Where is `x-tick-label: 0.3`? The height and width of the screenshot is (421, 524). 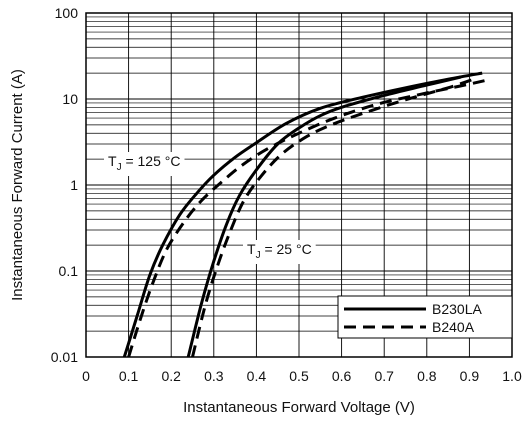 x-tick-label: 0.3 is located at coordinates (214, 376).